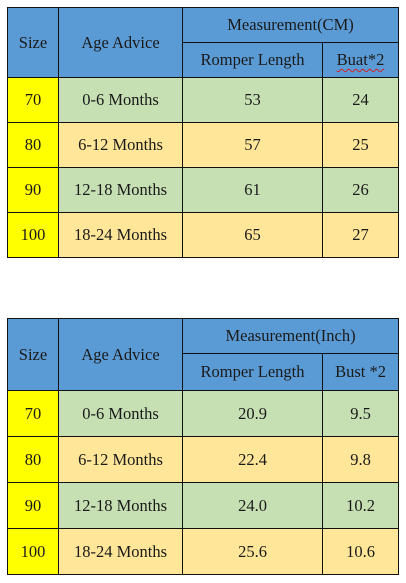 This screenshot has width=406, height=583. What do you see at coordinates (360, 100) in the screenshot?
I see `bust-cell: 24` at bounding box center [360, 100].